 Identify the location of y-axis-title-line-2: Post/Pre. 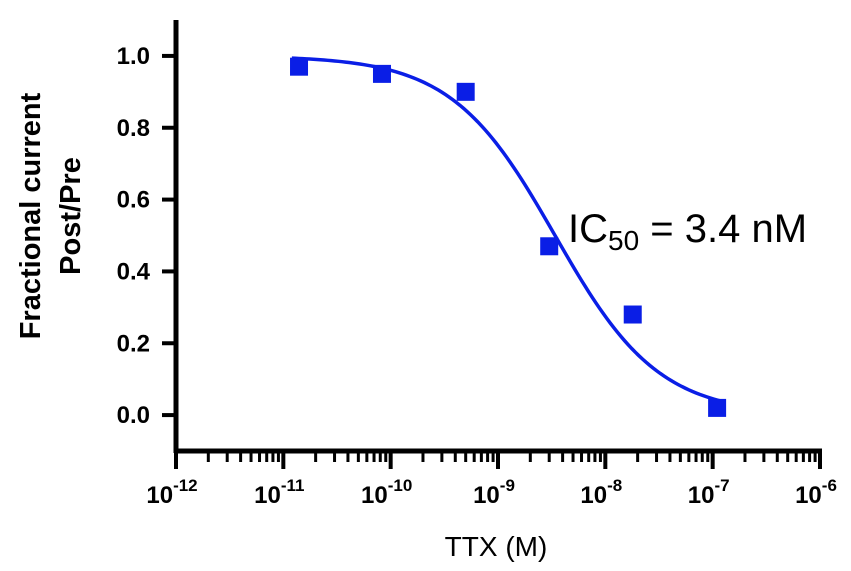
(71, 216).